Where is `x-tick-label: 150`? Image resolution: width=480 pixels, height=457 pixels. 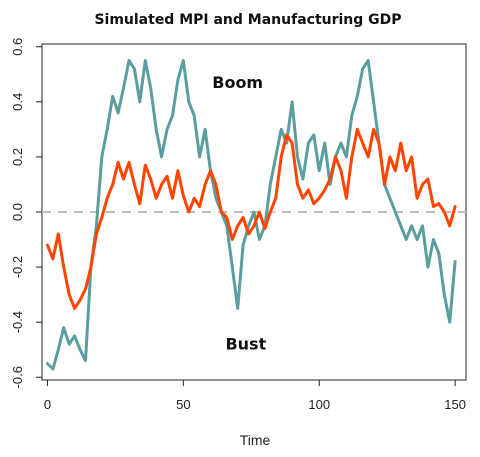
x-tick-label: 150 is located at coordinates (455, 404).